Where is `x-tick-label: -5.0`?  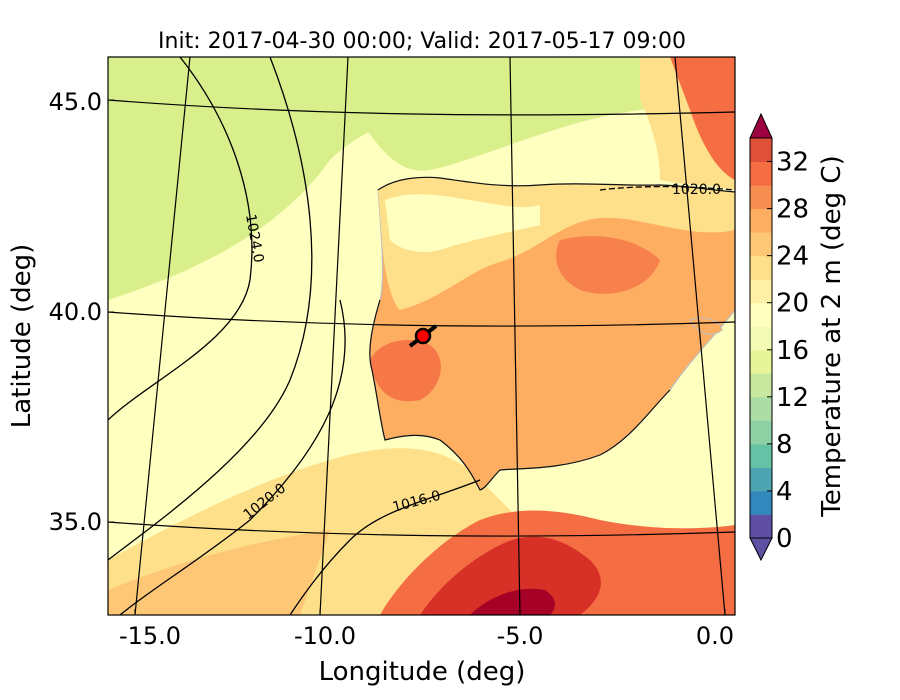 x-tick-label: -5.0 is located at coordinates (520, 636).